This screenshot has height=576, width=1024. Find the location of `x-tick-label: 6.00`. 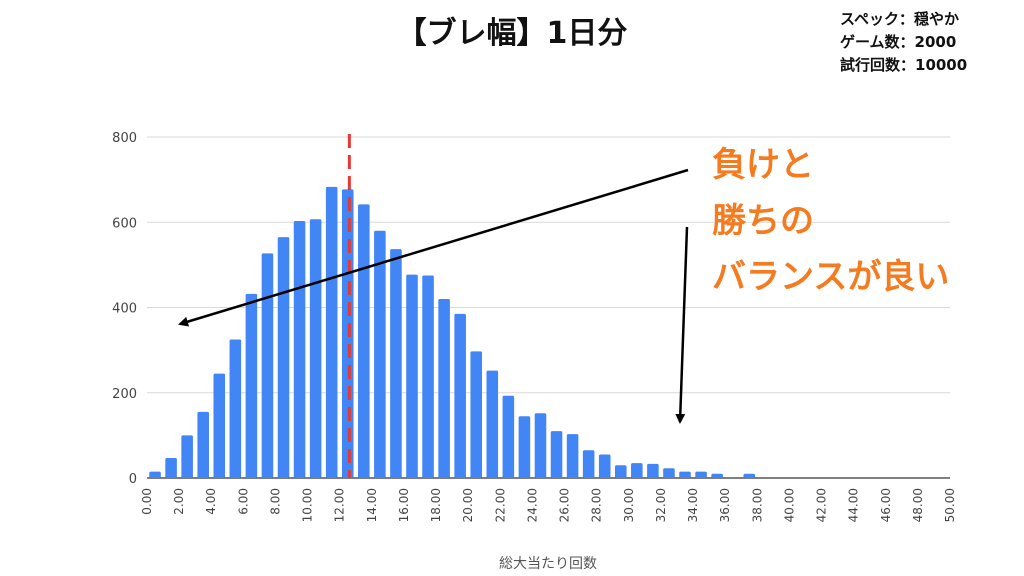

x-tick-label: 6.00 is located at coordinates (243, 501).